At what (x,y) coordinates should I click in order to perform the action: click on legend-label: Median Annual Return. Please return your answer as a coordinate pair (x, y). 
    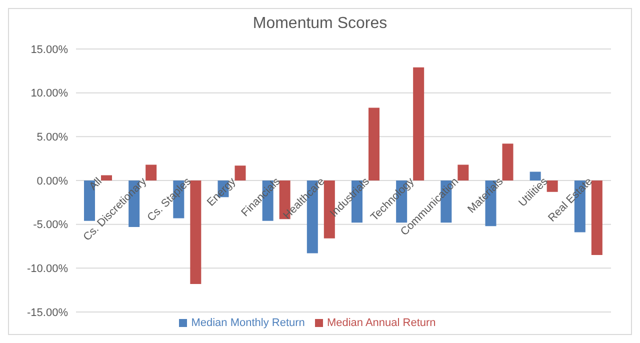
    Looking at the image, I should click on (381, 323).